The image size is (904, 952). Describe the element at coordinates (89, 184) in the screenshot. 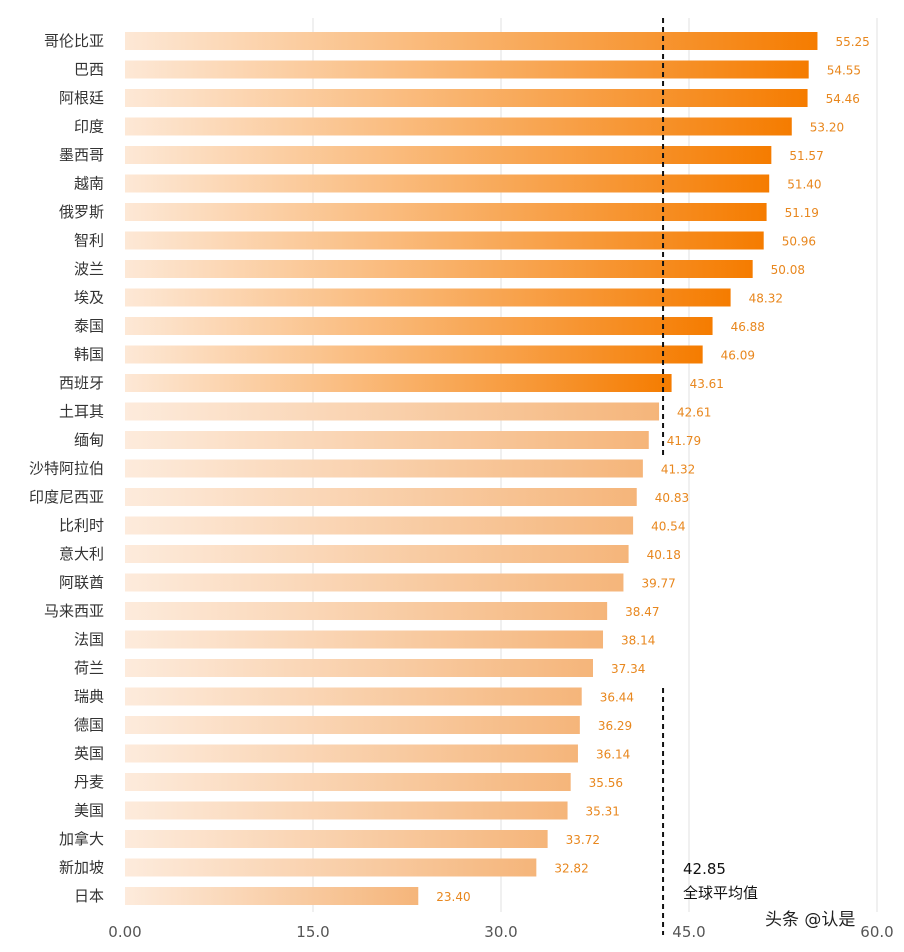

I see `category-label: 越南` at that location.